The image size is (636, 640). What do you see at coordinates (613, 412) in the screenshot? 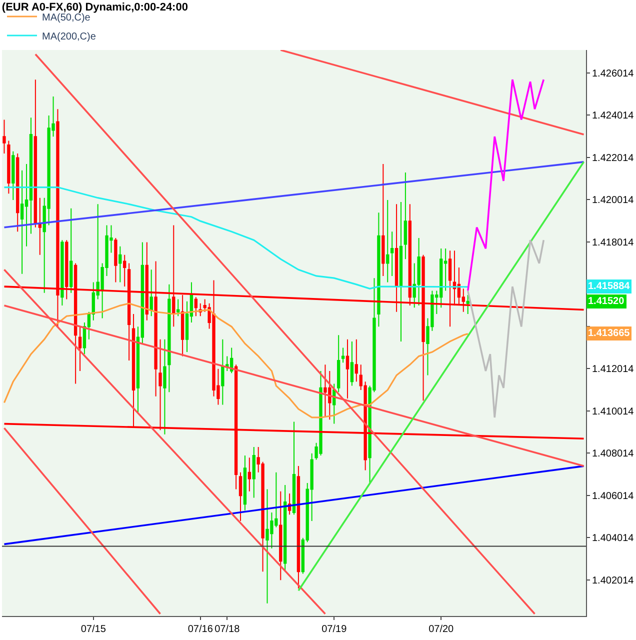
I see `y-tick-label: 1.410014` at bounding box center [613, 412].